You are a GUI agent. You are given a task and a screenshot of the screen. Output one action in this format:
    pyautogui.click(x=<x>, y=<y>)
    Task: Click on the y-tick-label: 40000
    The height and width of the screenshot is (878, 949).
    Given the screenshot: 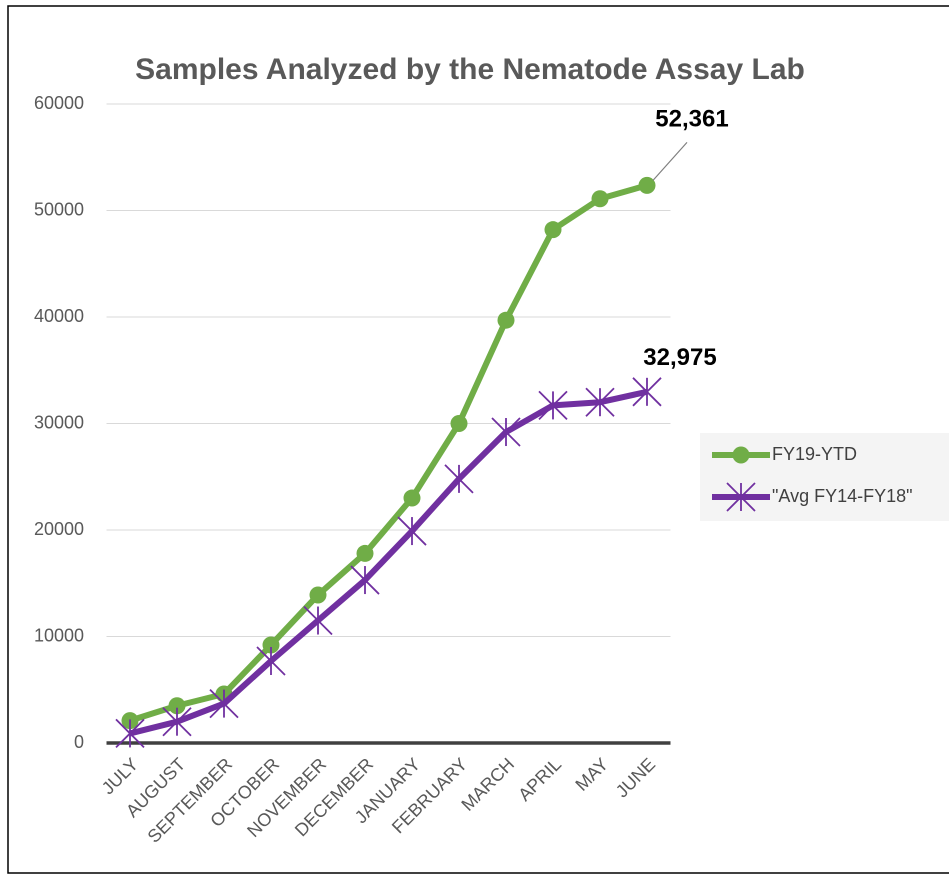 What is the action you would take?
    pyautogui.click(x=59, y=316)
    